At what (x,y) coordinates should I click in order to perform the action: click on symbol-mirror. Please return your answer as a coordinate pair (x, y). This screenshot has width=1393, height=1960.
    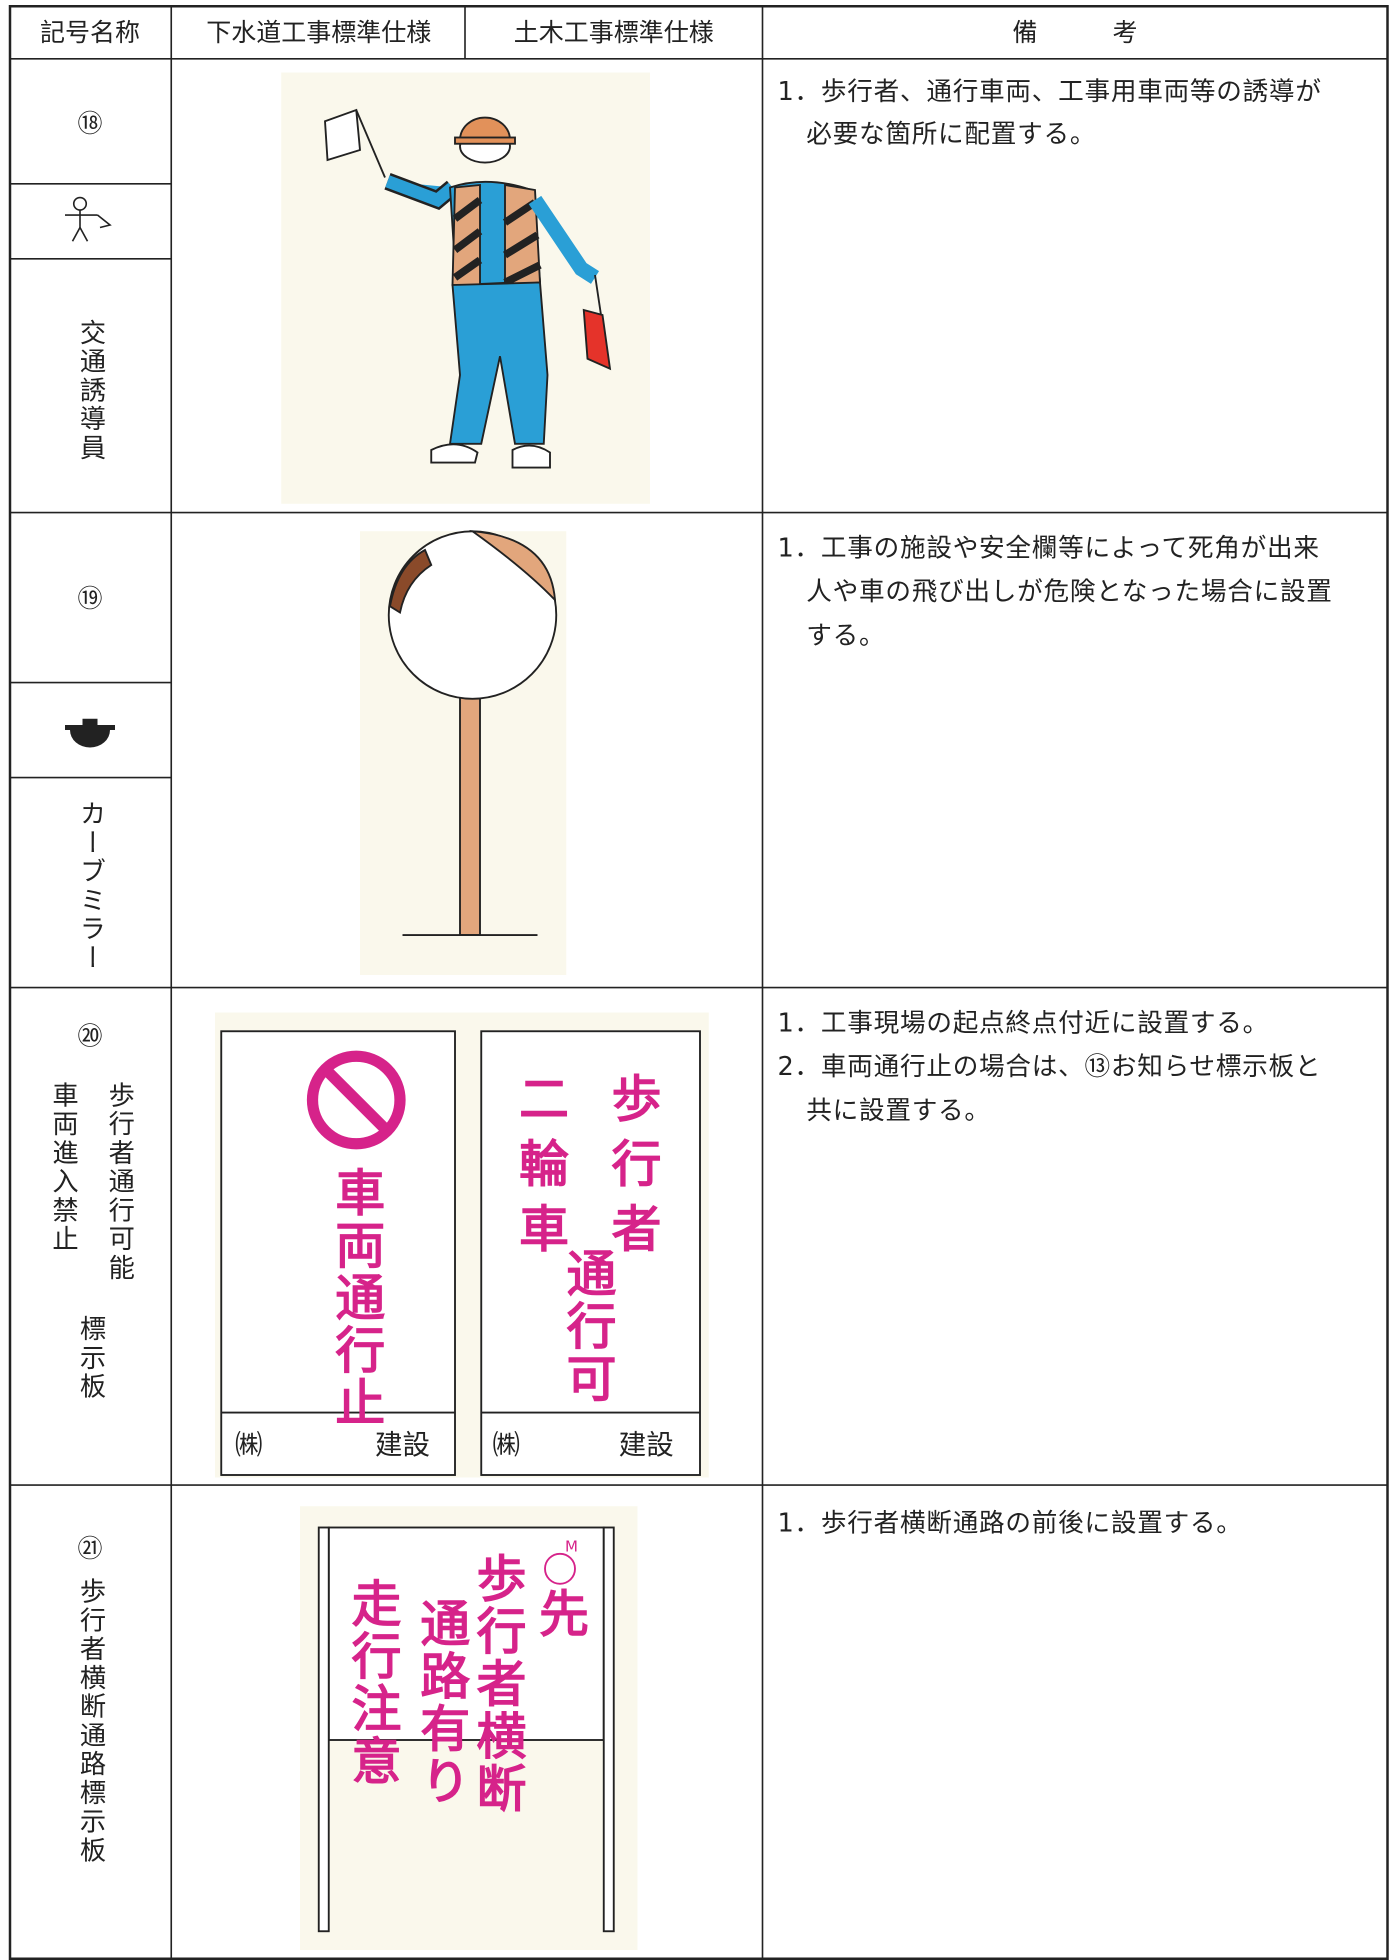
    Looking at the image, I should click on (90, 733).